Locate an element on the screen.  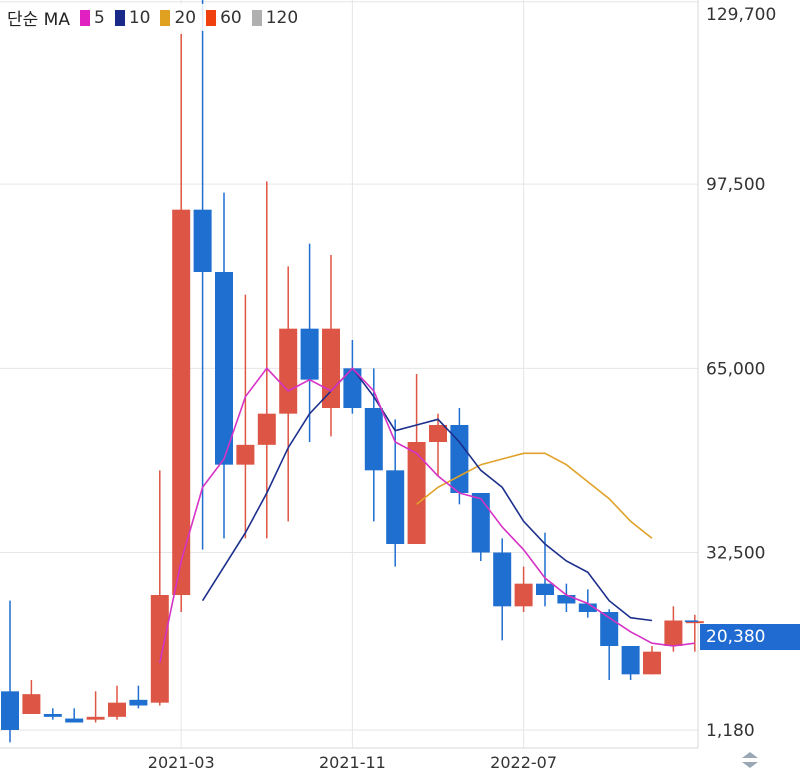
legend-swatch-ma60 is located at coordinates (211, 17).